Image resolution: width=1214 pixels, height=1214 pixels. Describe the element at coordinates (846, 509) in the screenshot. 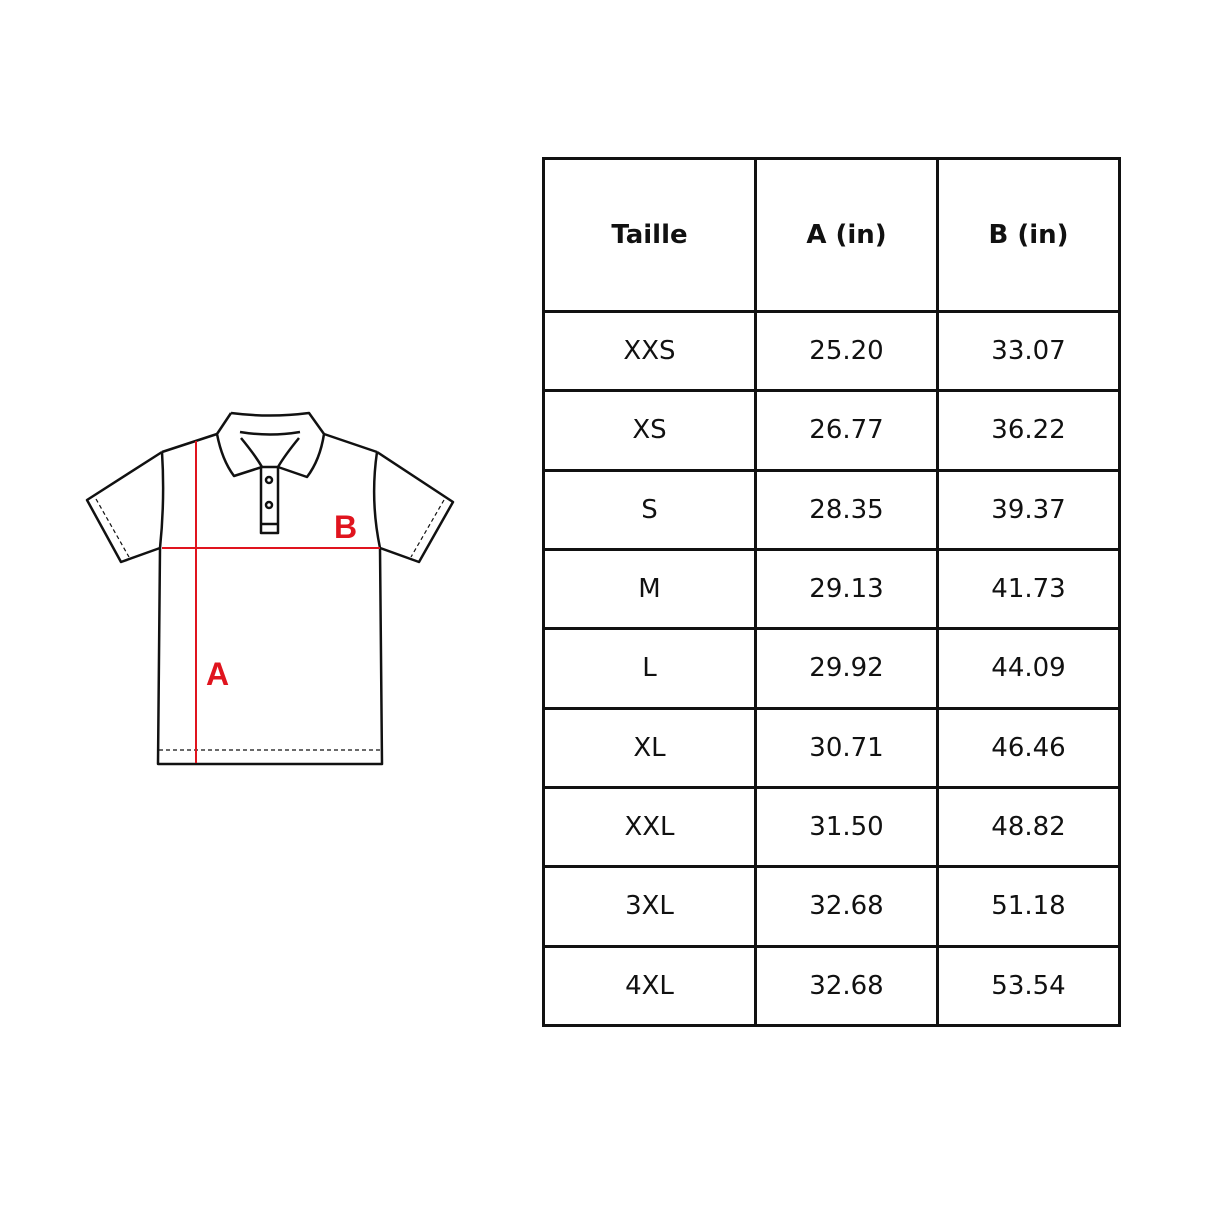

I see `cell-a: 28.35` at that location.